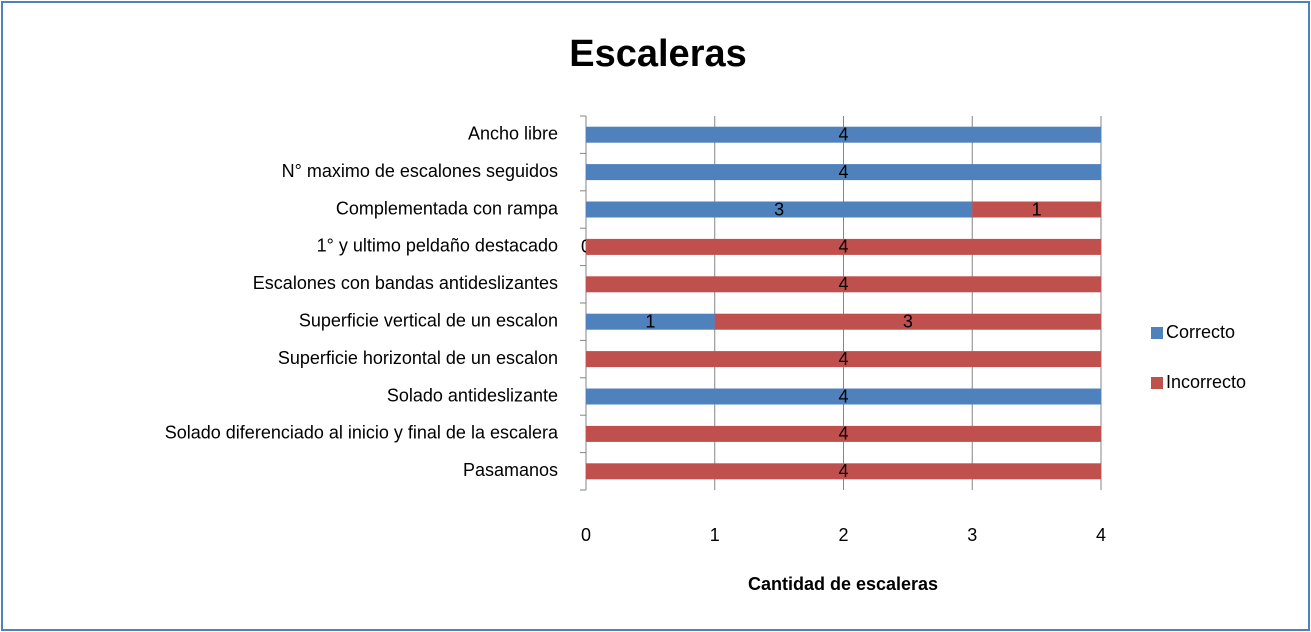  Describe the element at coordinates (843, 584) in the screenshot. I see `x-axis-title: Cantidad de escaleras` at that location.